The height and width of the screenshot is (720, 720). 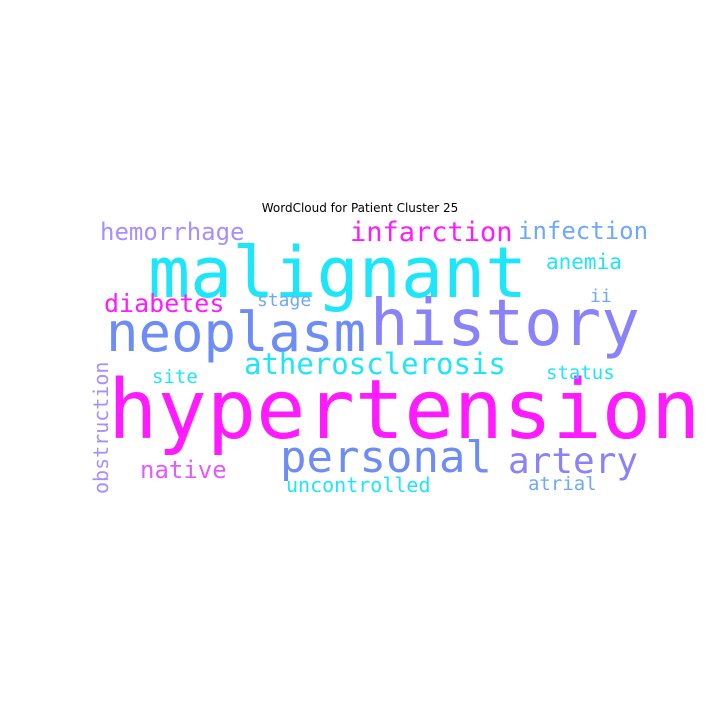 What do you see at coordinates (360, 208) in the screenshot?
I see `chart-title: WordCloud for Patient Cluster 25` at bounding box center [360, 208].